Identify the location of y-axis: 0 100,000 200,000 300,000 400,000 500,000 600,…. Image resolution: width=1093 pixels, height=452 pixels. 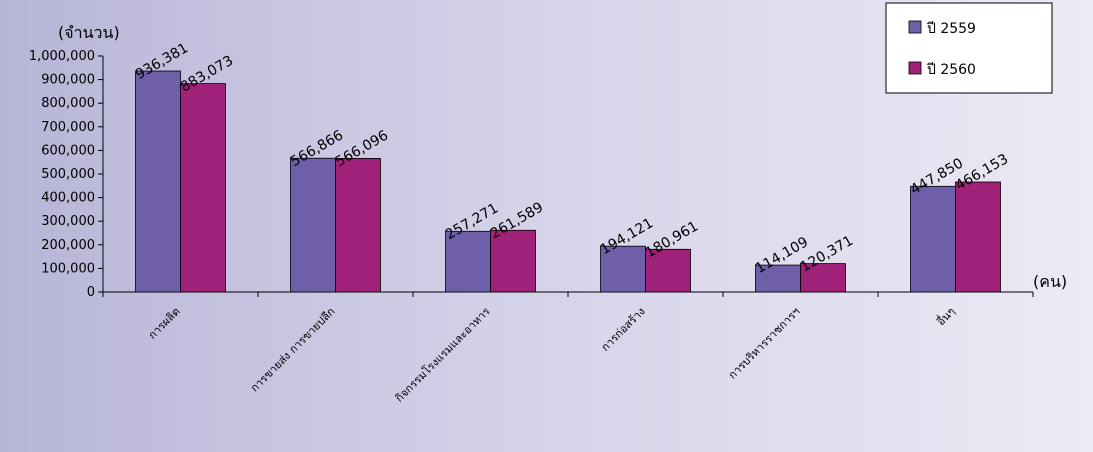
(66, 174).